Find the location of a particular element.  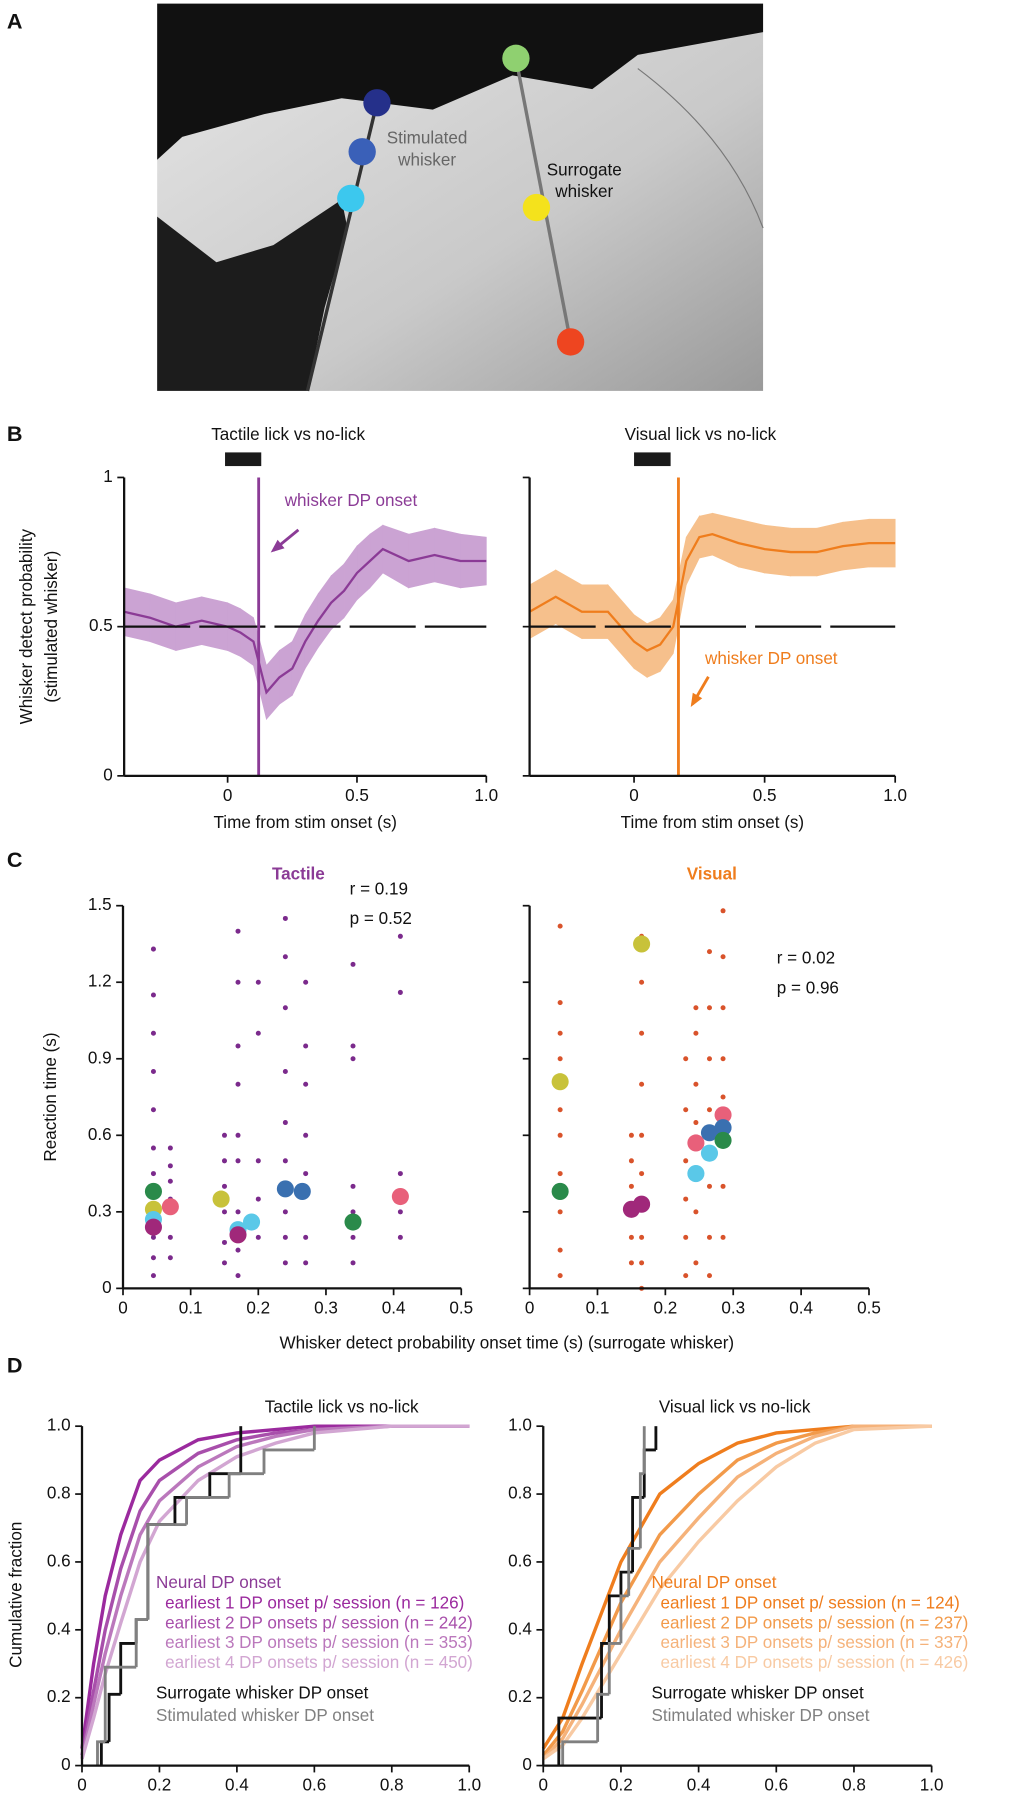

fur-top is located at coordinates (460, 81).